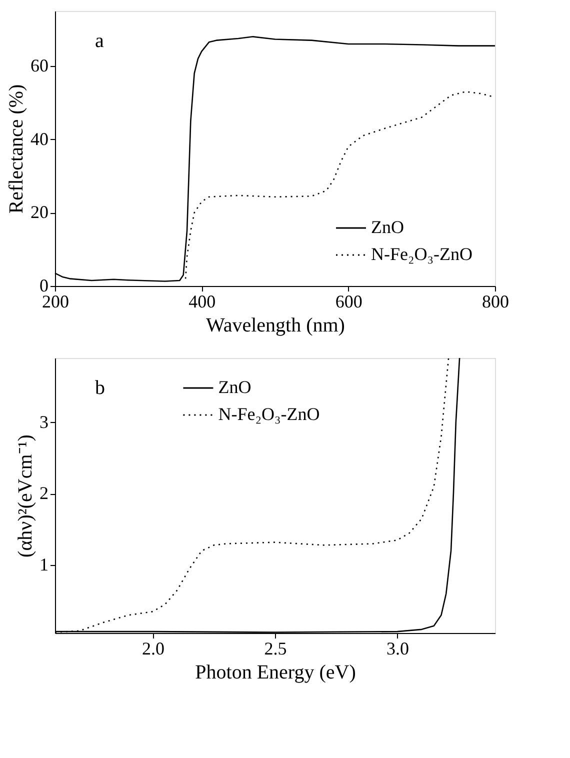 This screenshot has width=570, height=758. I want to click on x-tick-label: 2.0, so click(153, 648).